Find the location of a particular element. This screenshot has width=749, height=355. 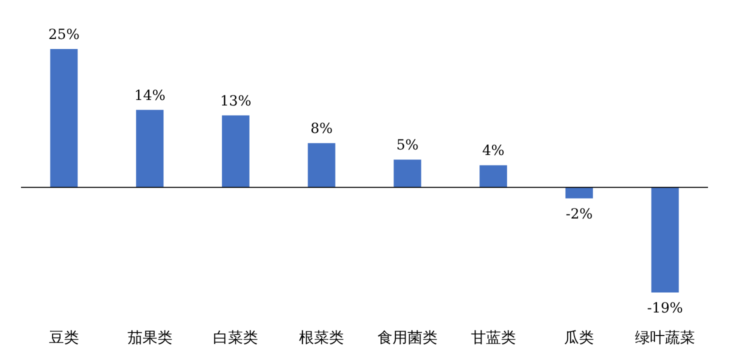

x-tick-label: 甘蓝类 is located at coordinates (493, 337).